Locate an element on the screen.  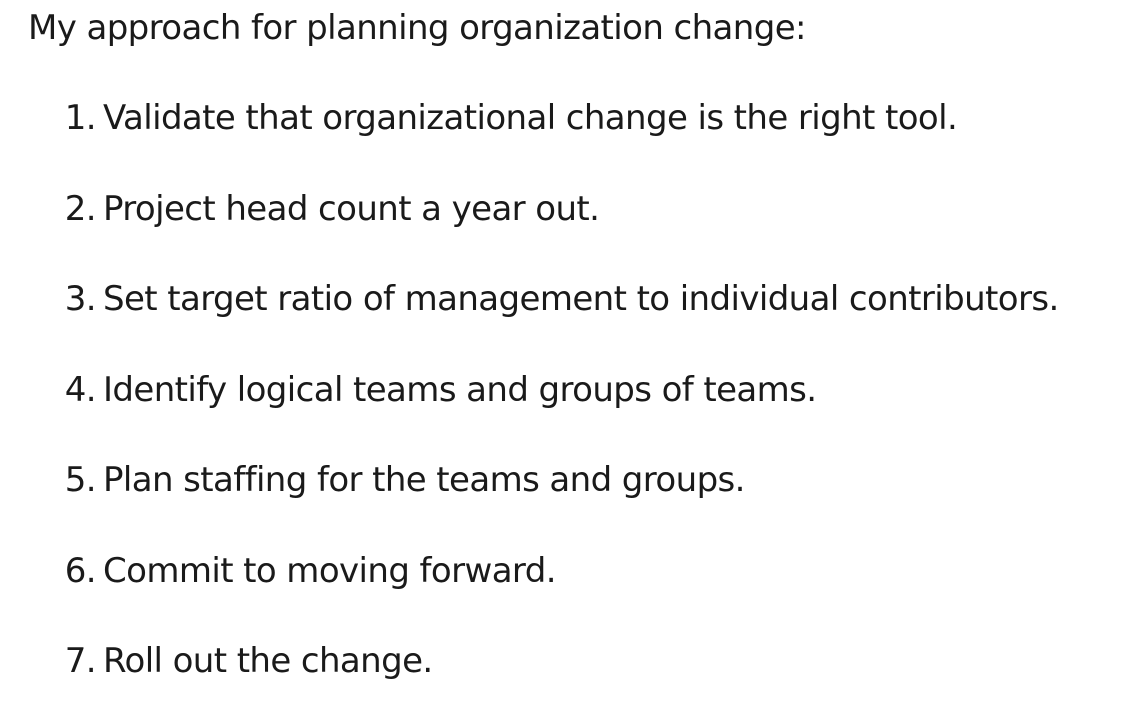
step-number: 3. is located at coordinates (80, 299).